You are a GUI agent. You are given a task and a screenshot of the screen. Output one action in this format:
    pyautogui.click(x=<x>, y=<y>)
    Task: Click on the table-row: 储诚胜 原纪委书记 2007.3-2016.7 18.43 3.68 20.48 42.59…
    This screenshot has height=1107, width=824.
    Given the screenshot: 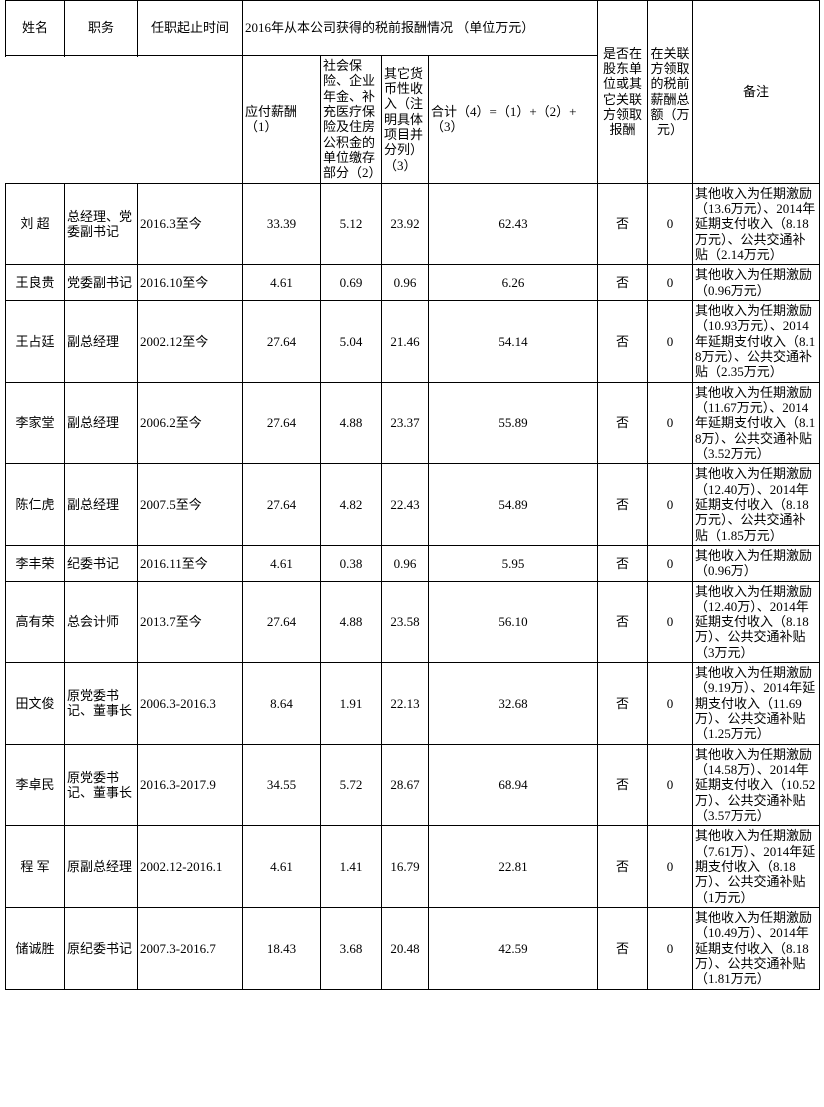 What is the action you would take?
    pyautogui.click(x=413, y=948)
    